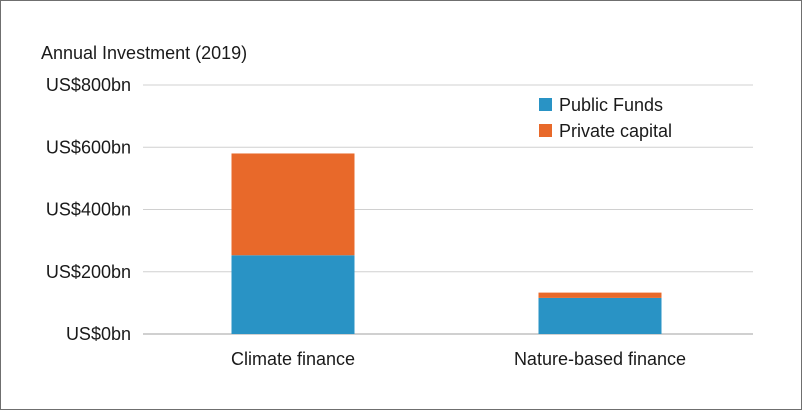 The width and height of the screenshot is (802, 414). I want to click on y-tick-label: US$0bn, so click(98, 334).